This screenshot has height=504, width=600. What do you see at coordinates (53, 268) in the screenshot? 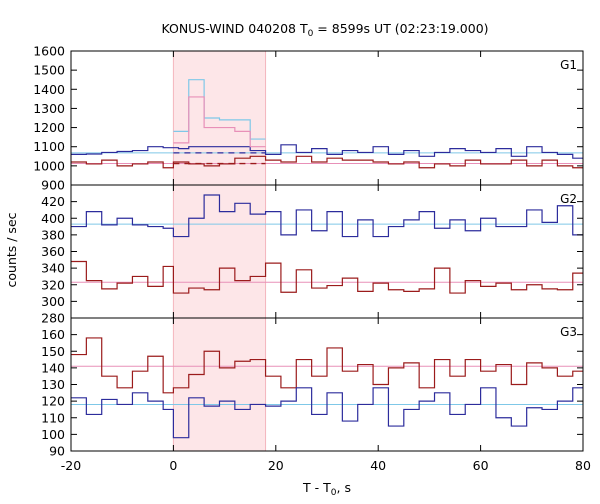
I see `panel-g2-ytick-label: 340` at bounding box center [53, 268].